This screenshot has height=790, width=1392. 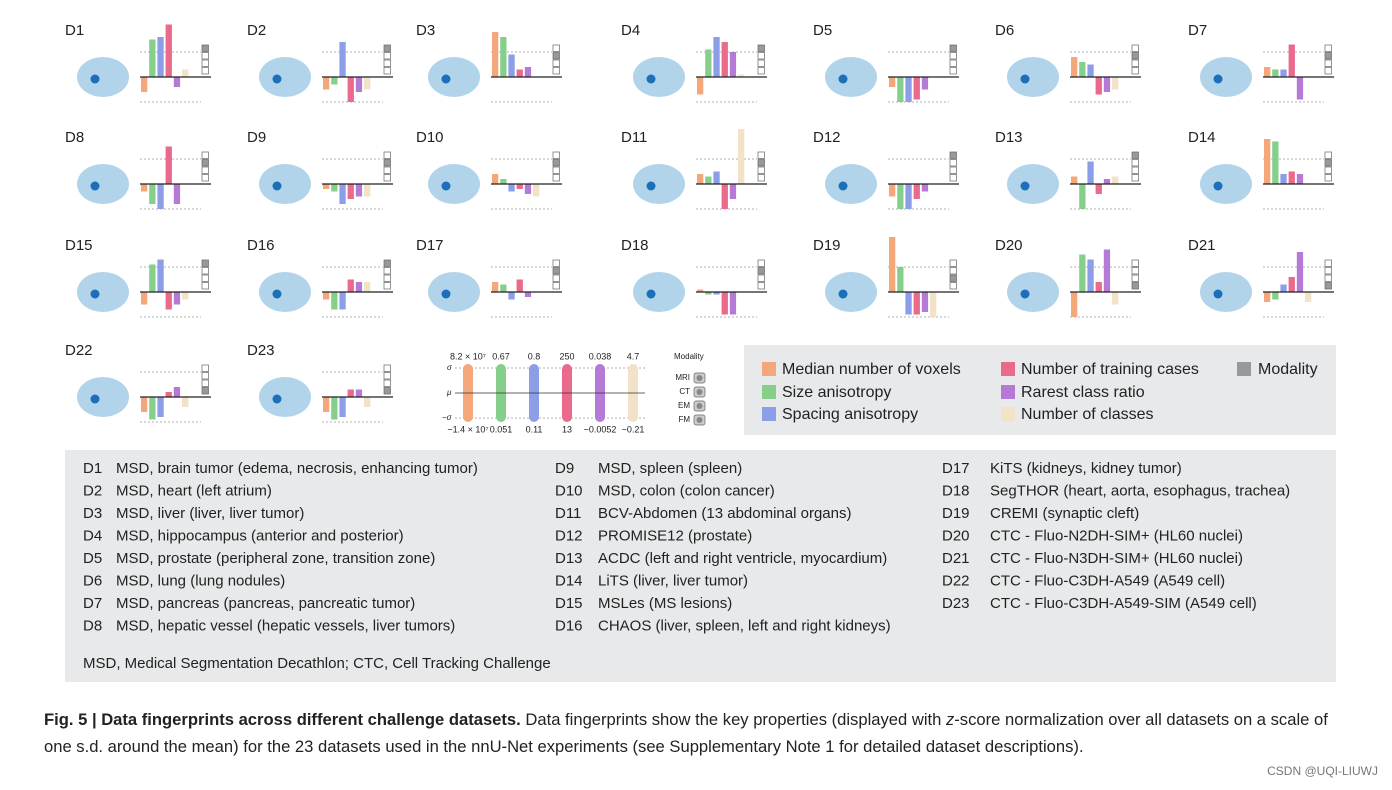 What do you see at coordinates (430, 245) in the screenshot?
I see `dataset-id: D17` at bounding box center [430, 245].